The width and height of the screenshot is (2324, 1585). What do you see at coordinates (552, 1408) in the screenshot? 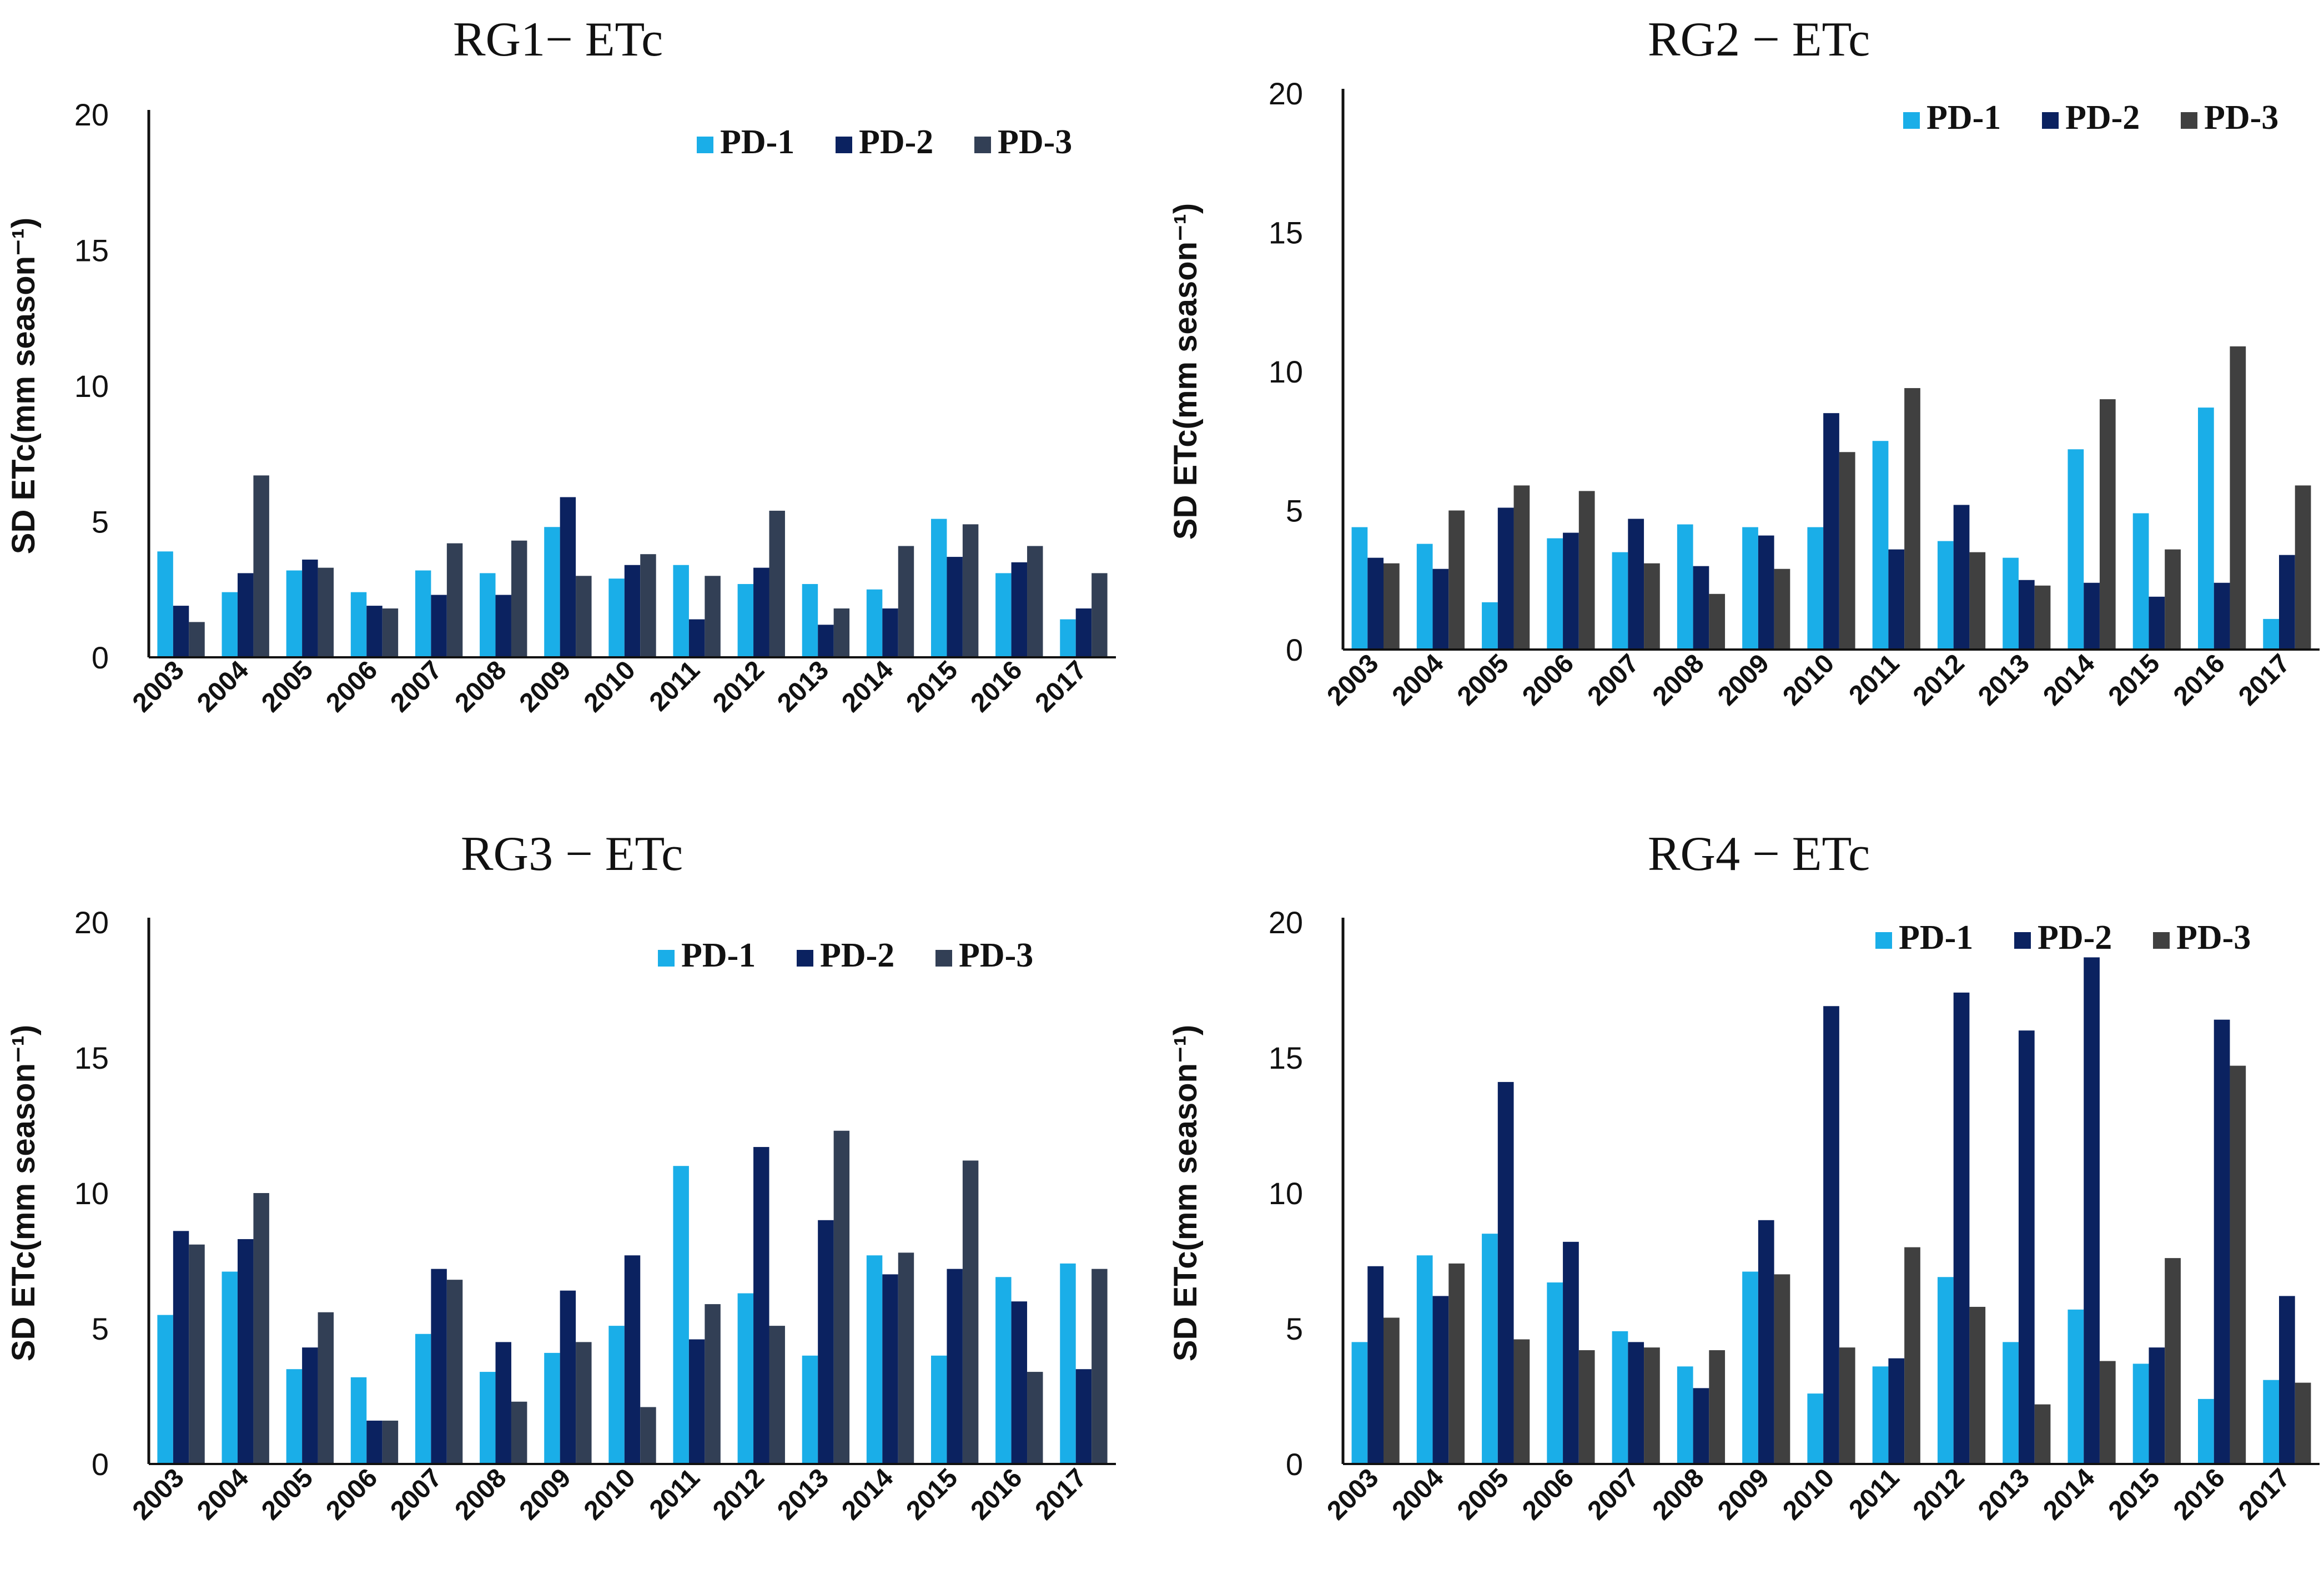
I see `bar-pd-1-2009` at bounding box center [552, 1408].